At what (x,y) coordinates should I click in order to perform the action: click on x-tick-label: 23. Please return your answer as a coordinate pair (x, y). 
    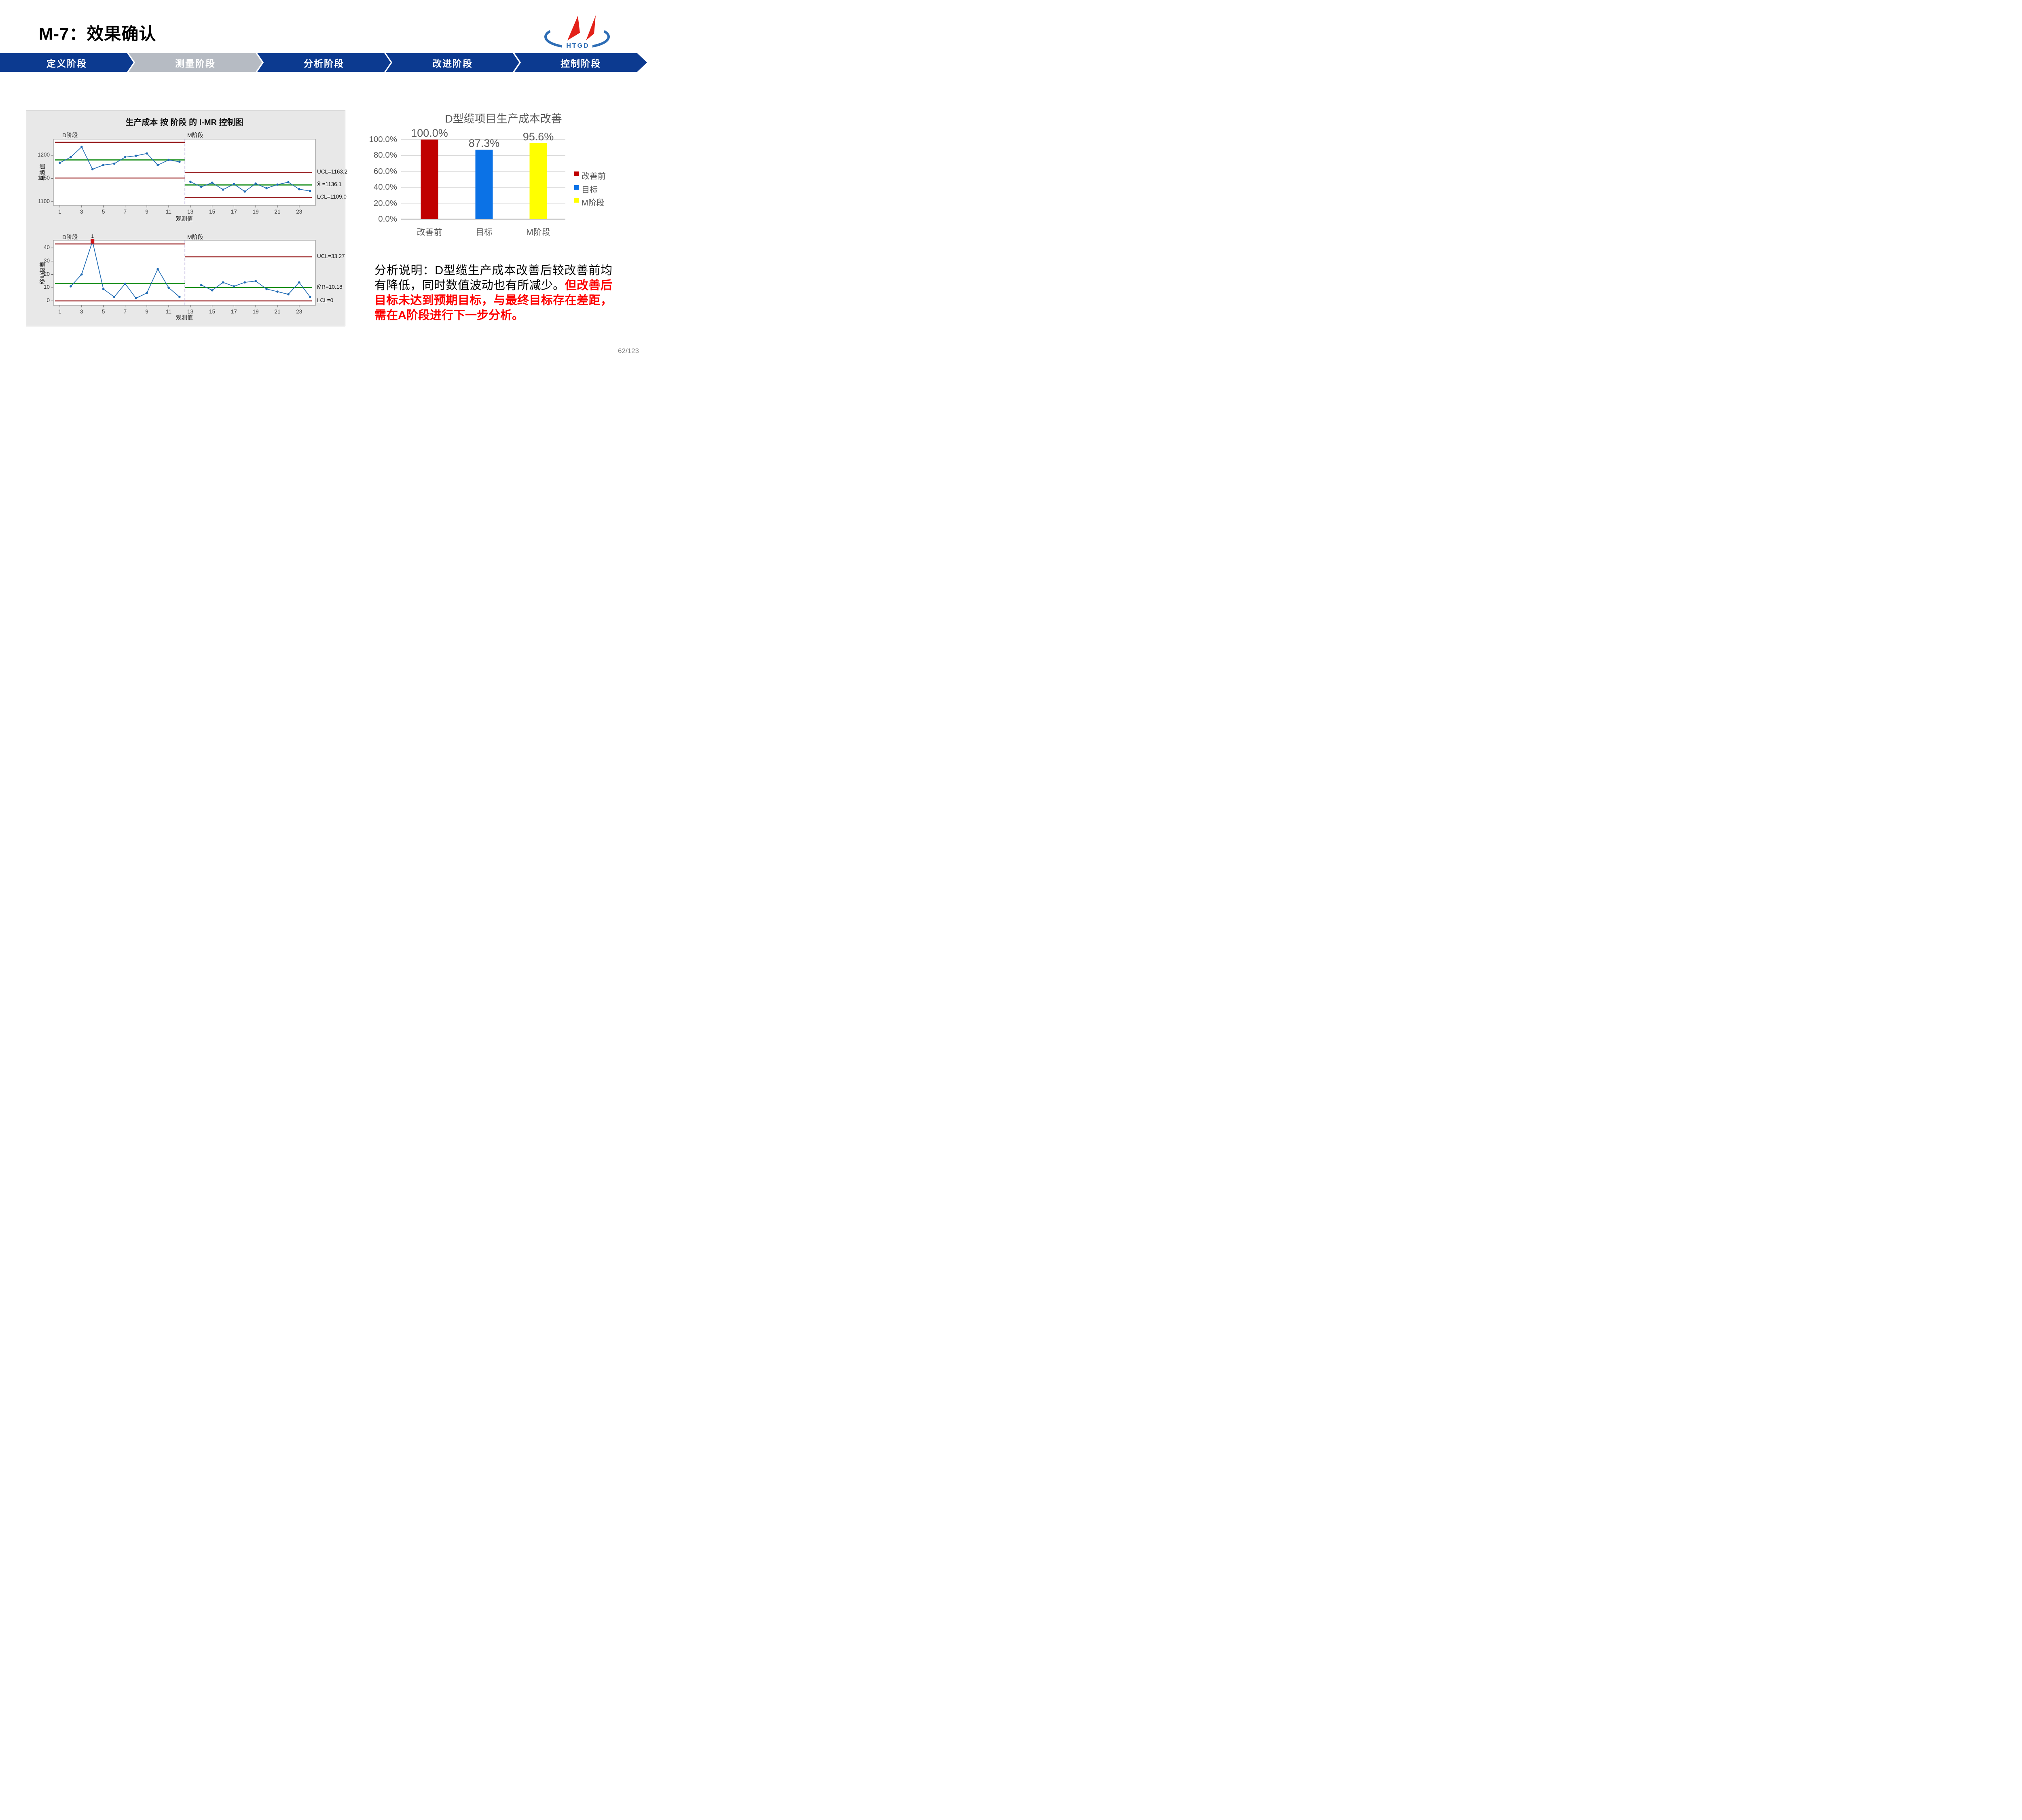
    Looking at the image, I should click on (299, 212).